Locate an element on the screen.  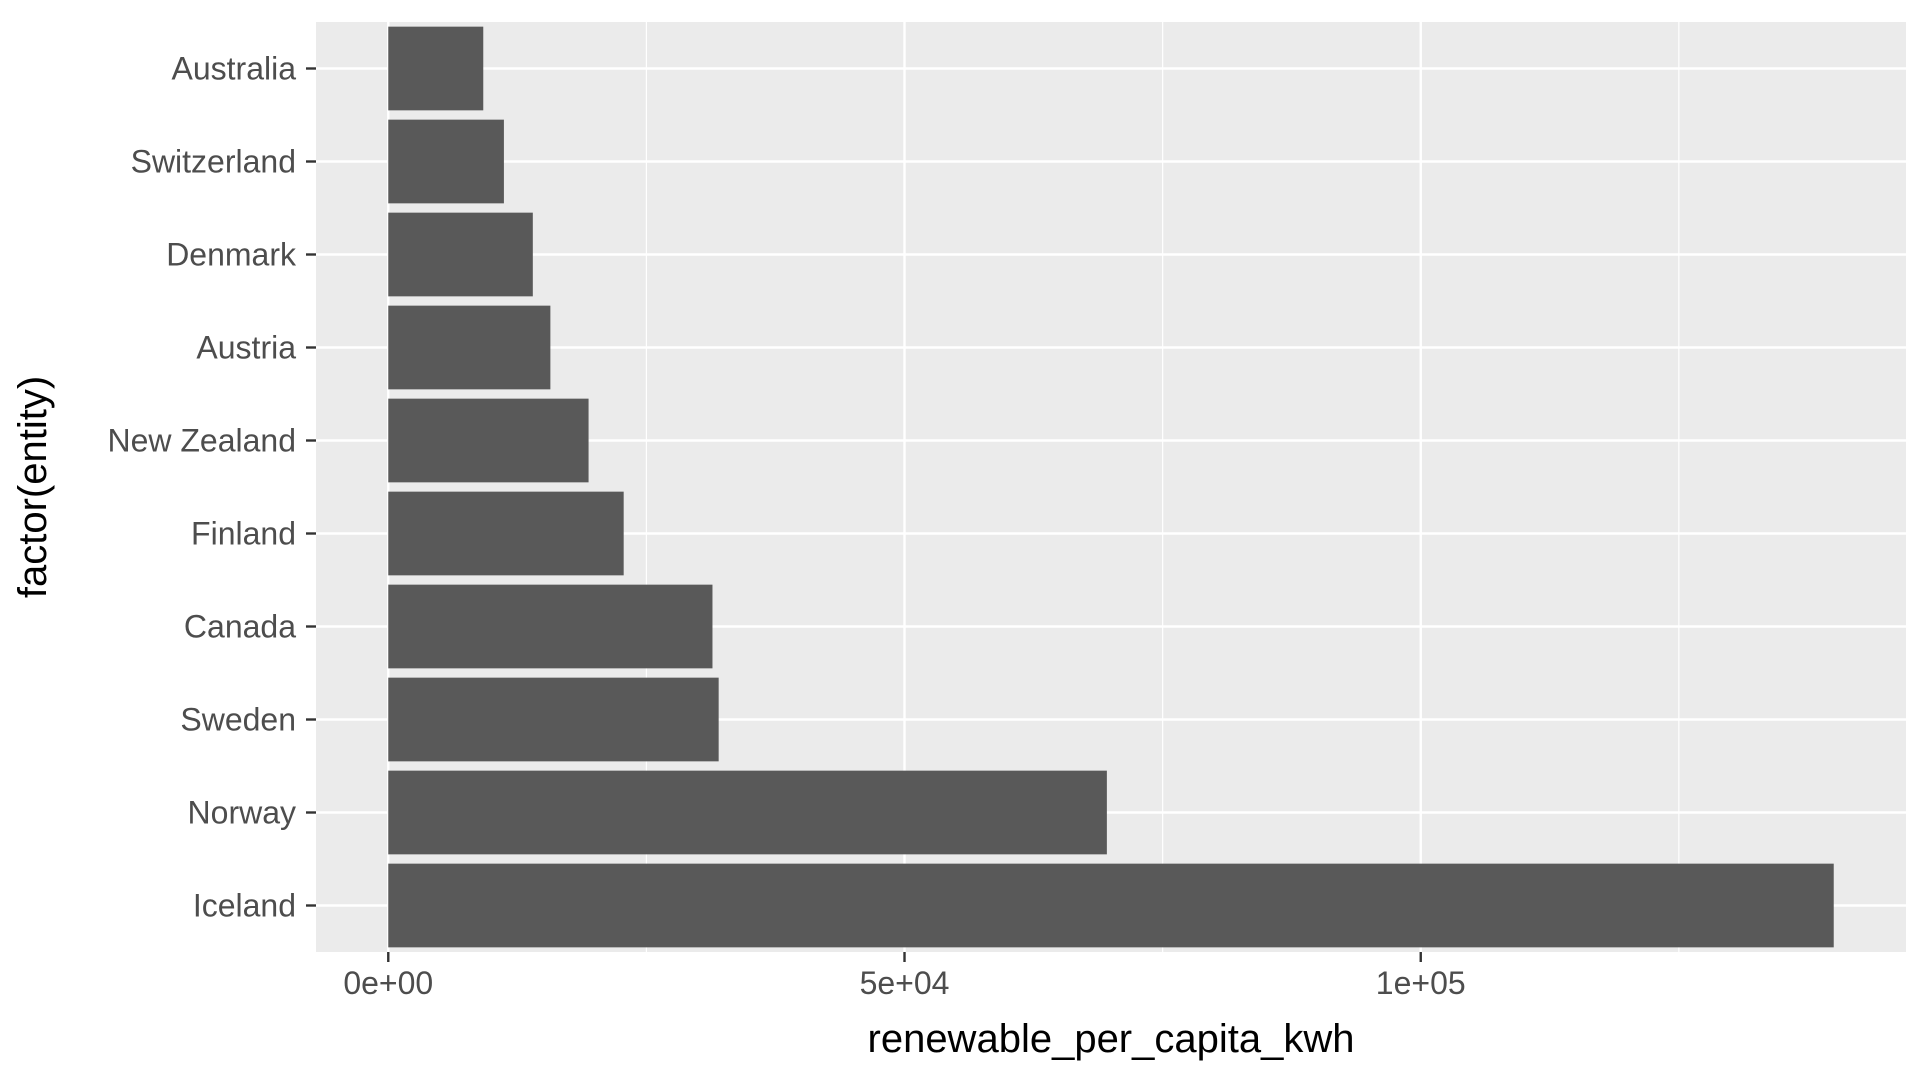
y-tick-label: Denmark is located at coordinates (231, 255).